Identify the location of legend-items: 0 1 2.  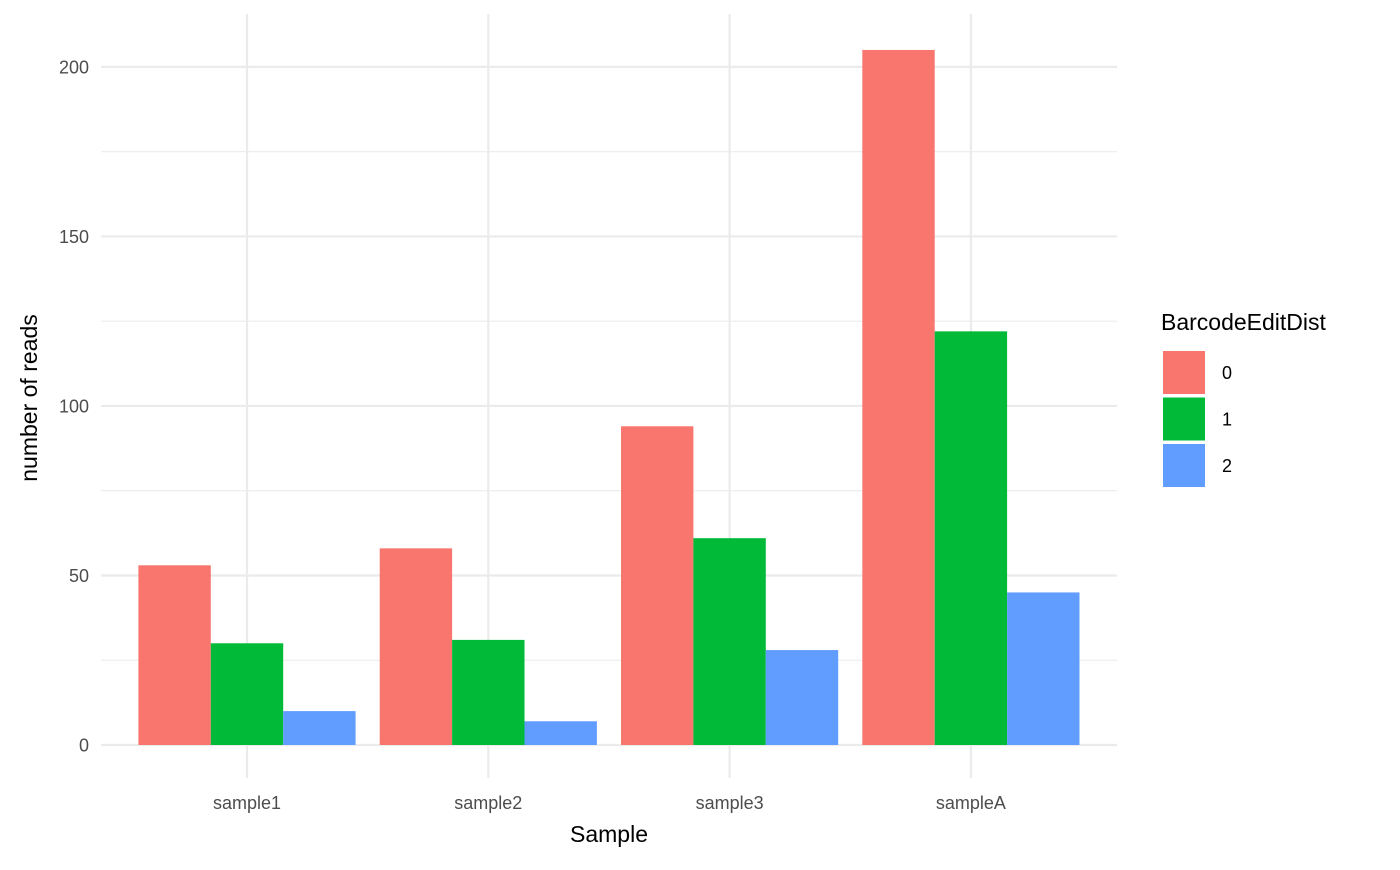
(1197, 419).